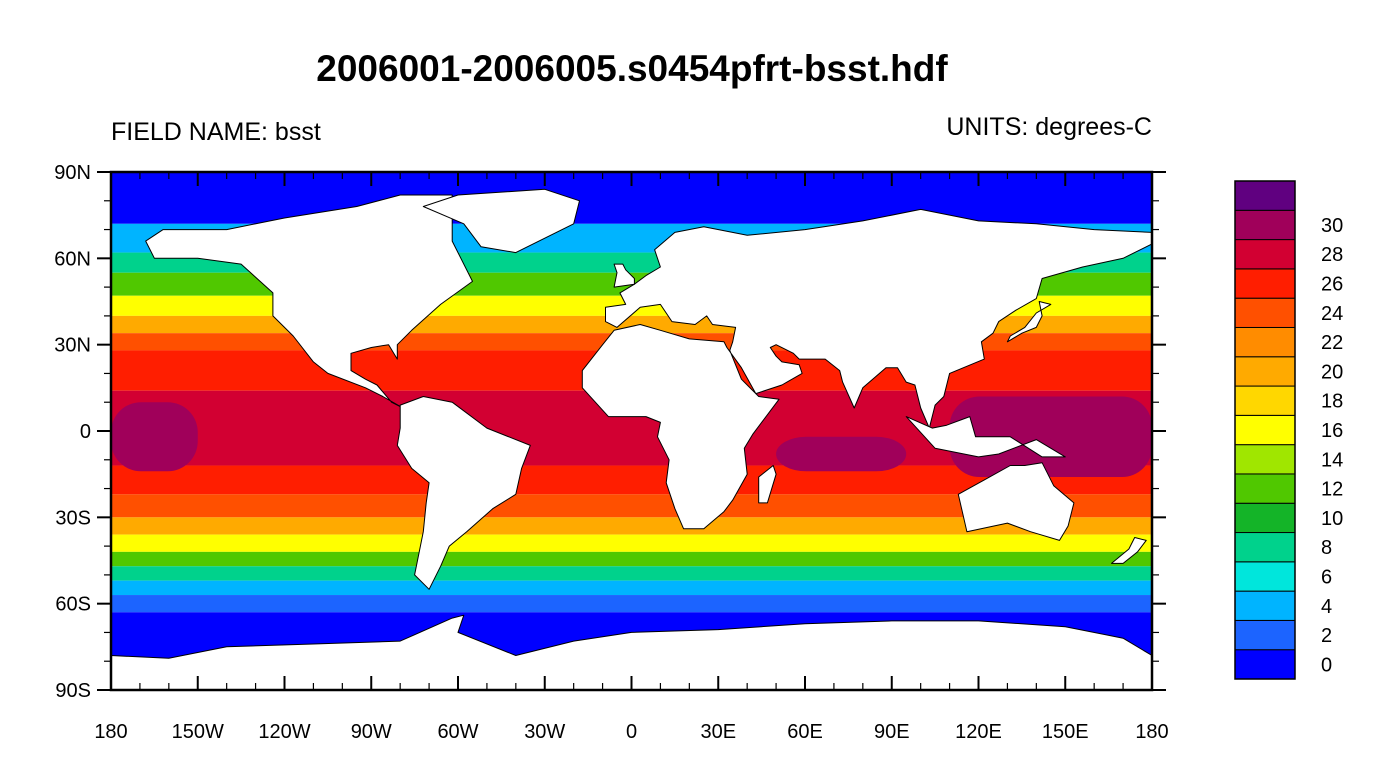  What do you see at coordinates (718, 732) in the screenshot?
I see `x-tick-label: 30E` at bounding box center [718, 732].